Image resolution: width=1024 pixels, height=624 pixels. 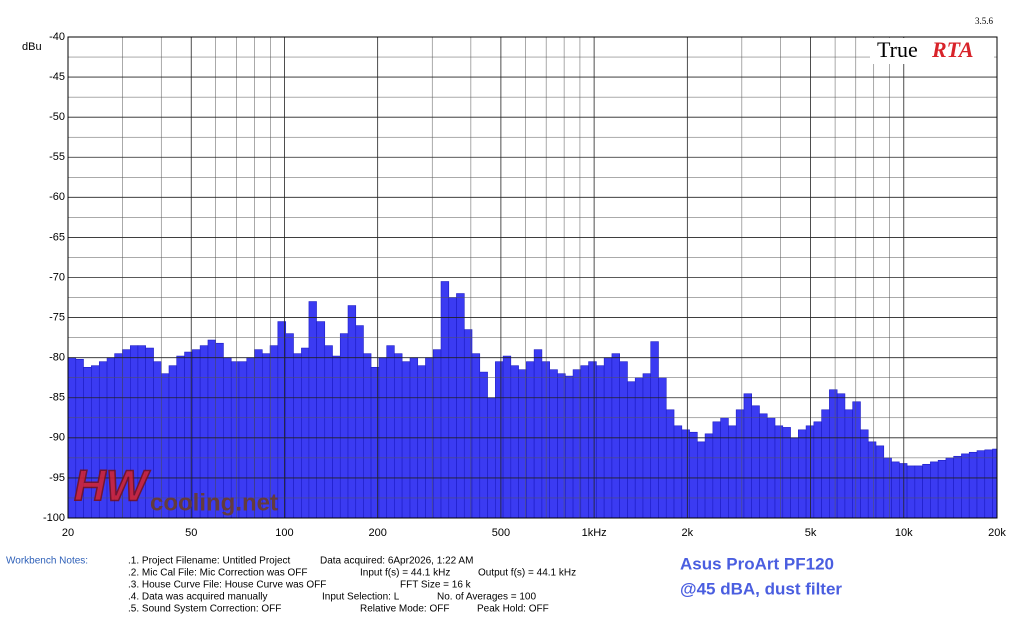 What do you see at coordinates (513, 609) in the screenshot?
I see `note: Peak Hold: OFF` at bounding box center [513, 609].